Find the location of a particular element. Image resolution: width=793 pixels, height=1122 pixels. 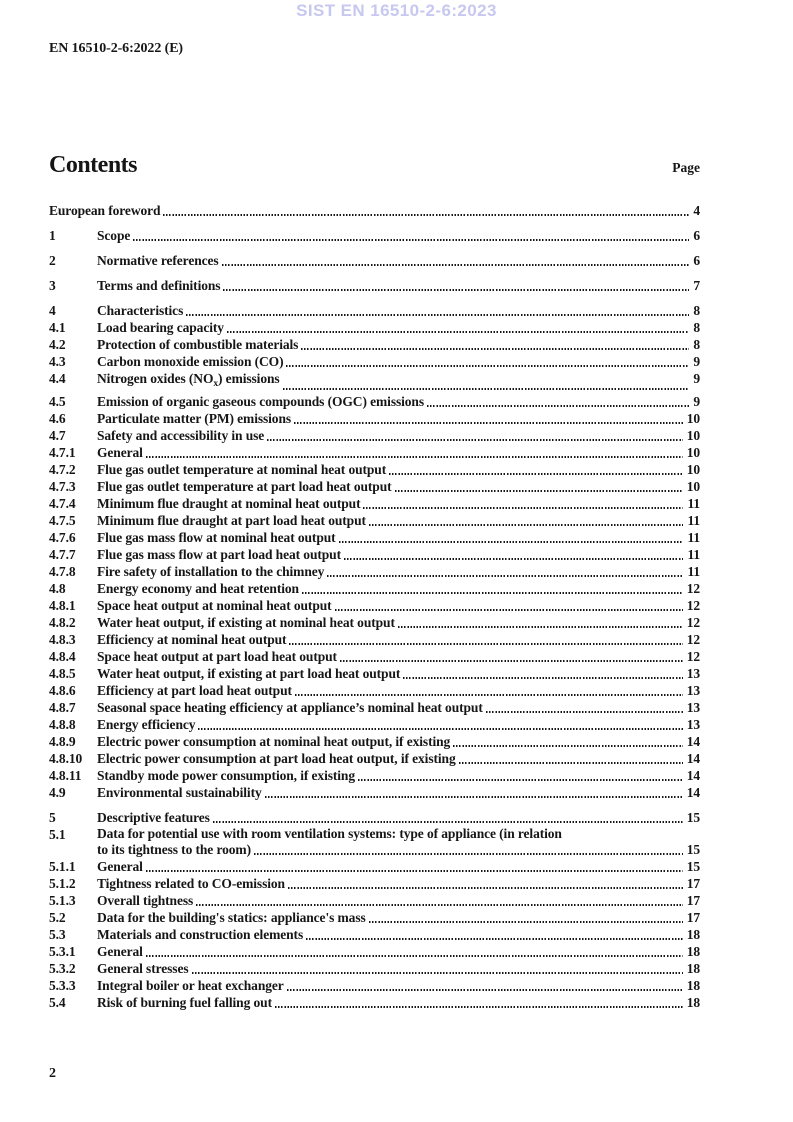

toc-entry-number: 5.3.1 is located at coordinates (62, 951).